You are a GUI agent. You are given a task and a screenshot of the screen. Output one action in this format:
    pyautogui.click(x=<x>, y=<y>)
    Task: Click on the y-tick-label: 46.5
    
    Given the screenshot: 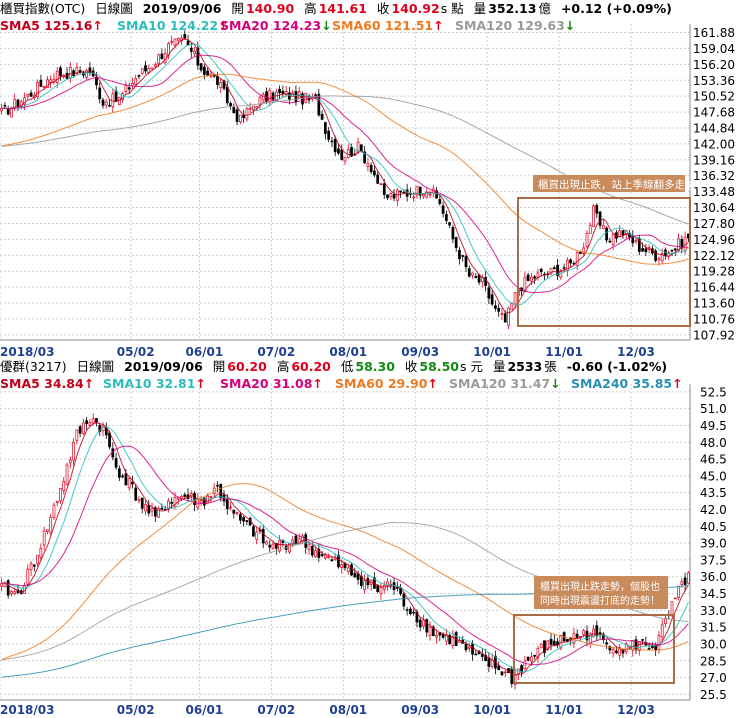 What is the action you would take?
    pyautogui.click(x=713, y=460)
    